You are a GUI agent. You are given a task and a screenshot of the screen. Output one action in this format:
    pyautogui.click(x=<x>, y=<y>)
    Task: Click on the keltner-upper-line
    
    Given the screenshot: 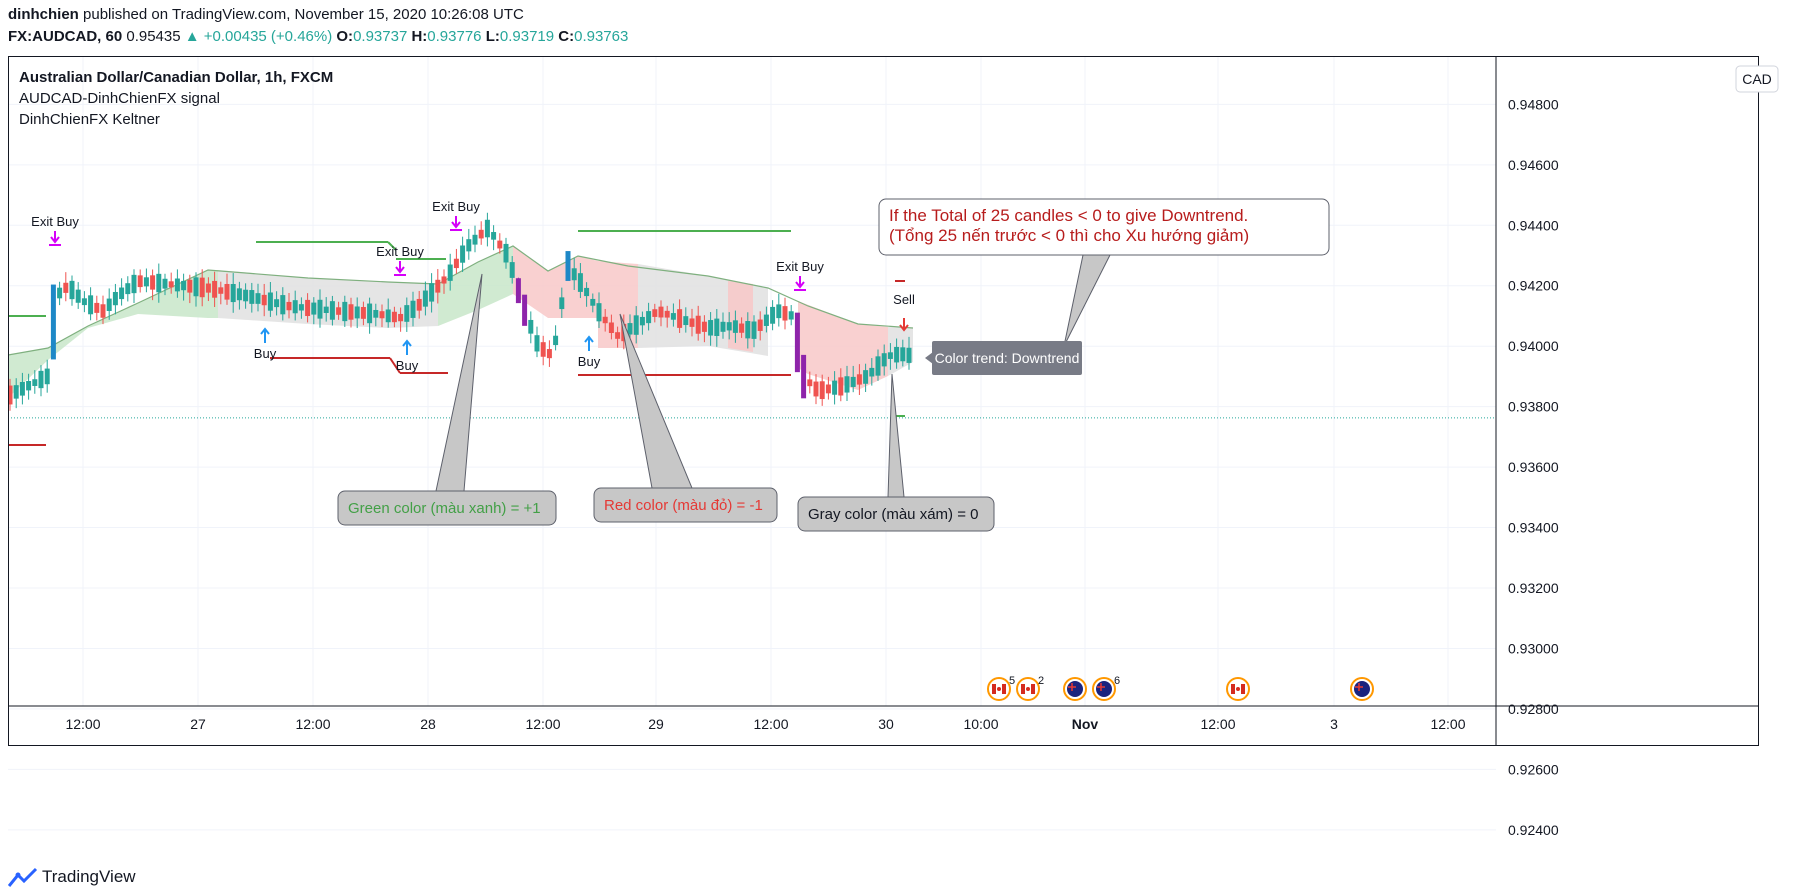 What is the action you would take?
    pyautogui.click(x=461, y=300)
    